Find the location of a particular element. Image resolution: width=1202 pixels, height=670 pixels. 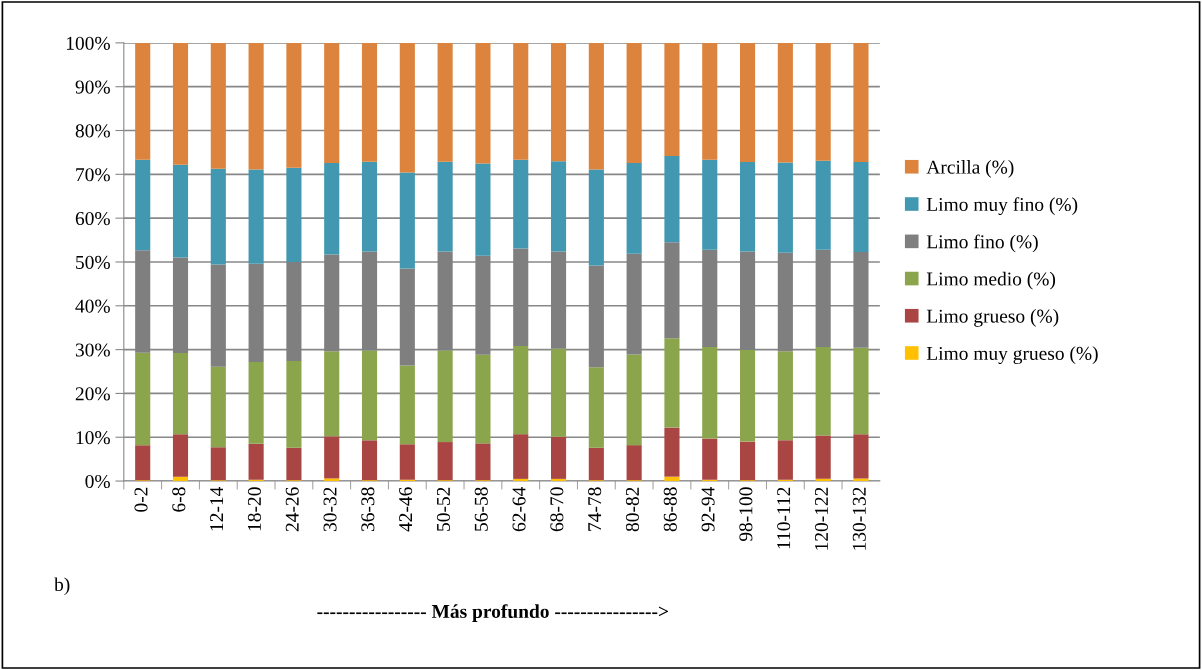

x-tick-label: 42-46 is located at coordinates (406, 509).